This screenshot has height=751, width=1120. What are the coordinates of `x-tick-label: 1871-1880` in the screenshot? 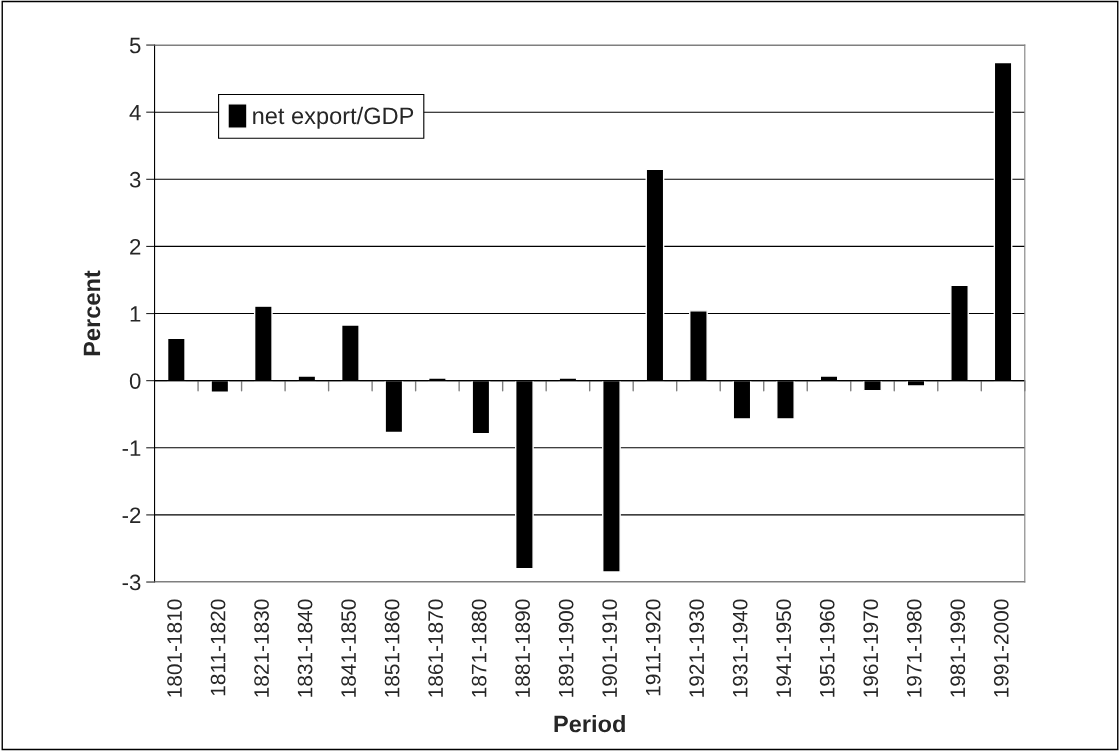 It's located at (479, 648).